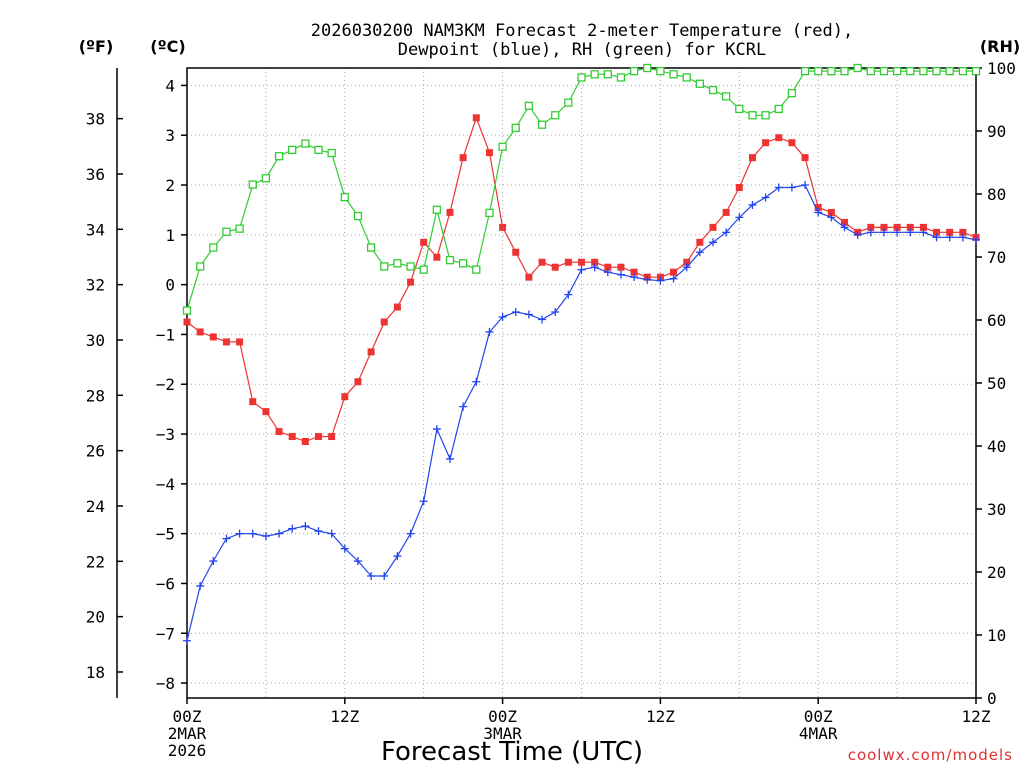 This screenshot has height=768, width=1024. I want to click on fahrenheit-tick-label: 28, so click(95, 395).